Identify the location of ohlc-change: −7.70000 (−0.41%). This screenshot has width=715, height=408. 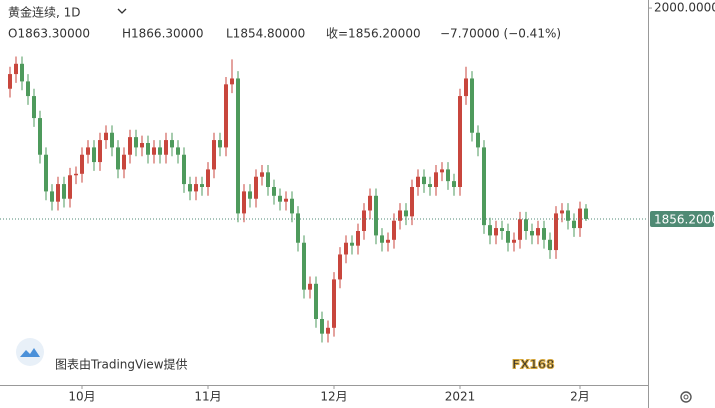
(500, 34).